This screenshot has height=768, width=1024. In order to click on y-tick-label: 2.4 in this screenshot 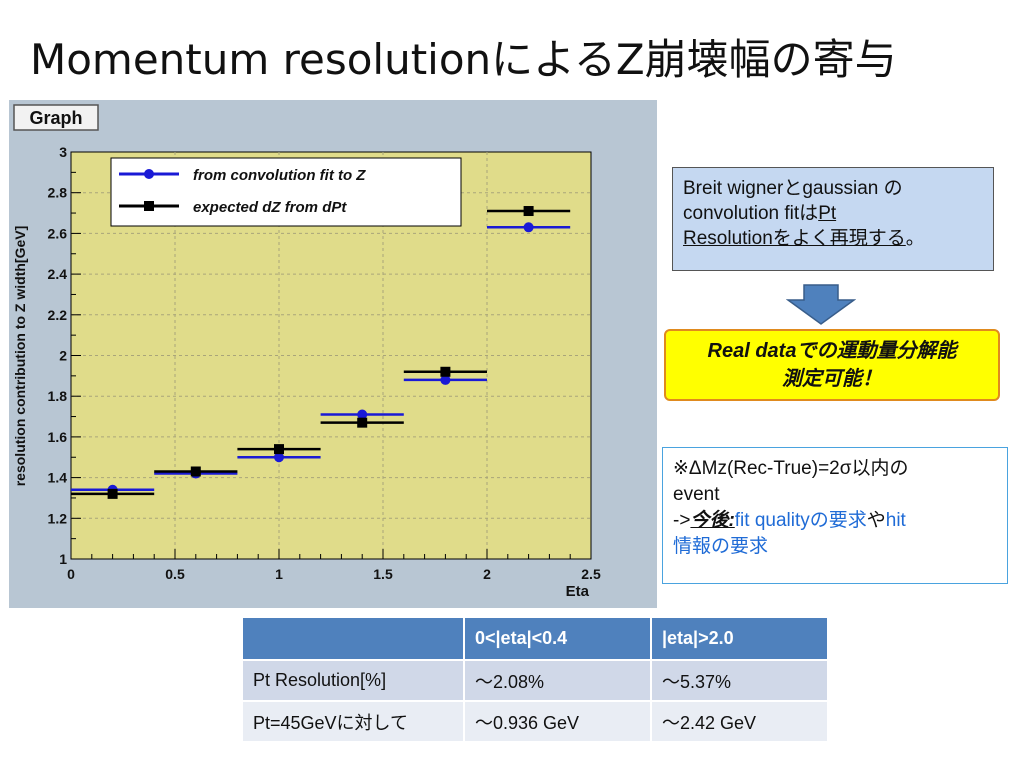, I will do `click(58, 274)`.